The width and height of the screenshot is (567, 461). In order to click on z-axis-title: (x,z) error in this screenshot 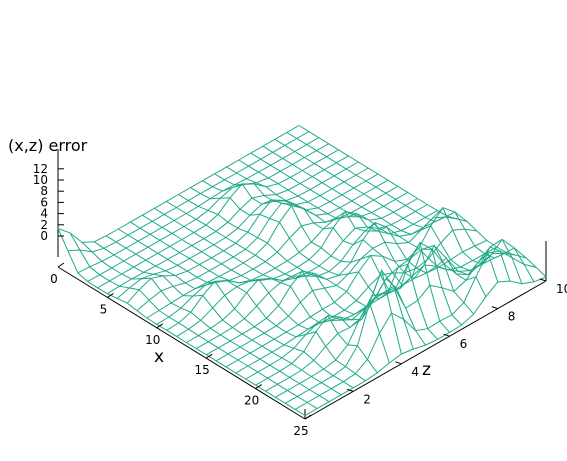, I will do `click(48, 145)`.